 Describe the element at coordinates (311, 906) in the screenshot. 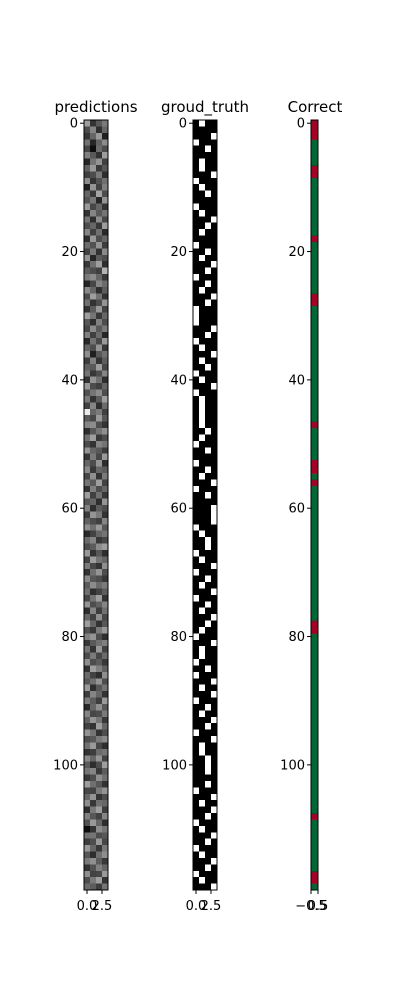

I see `xtick-label: −0.5` at that location.